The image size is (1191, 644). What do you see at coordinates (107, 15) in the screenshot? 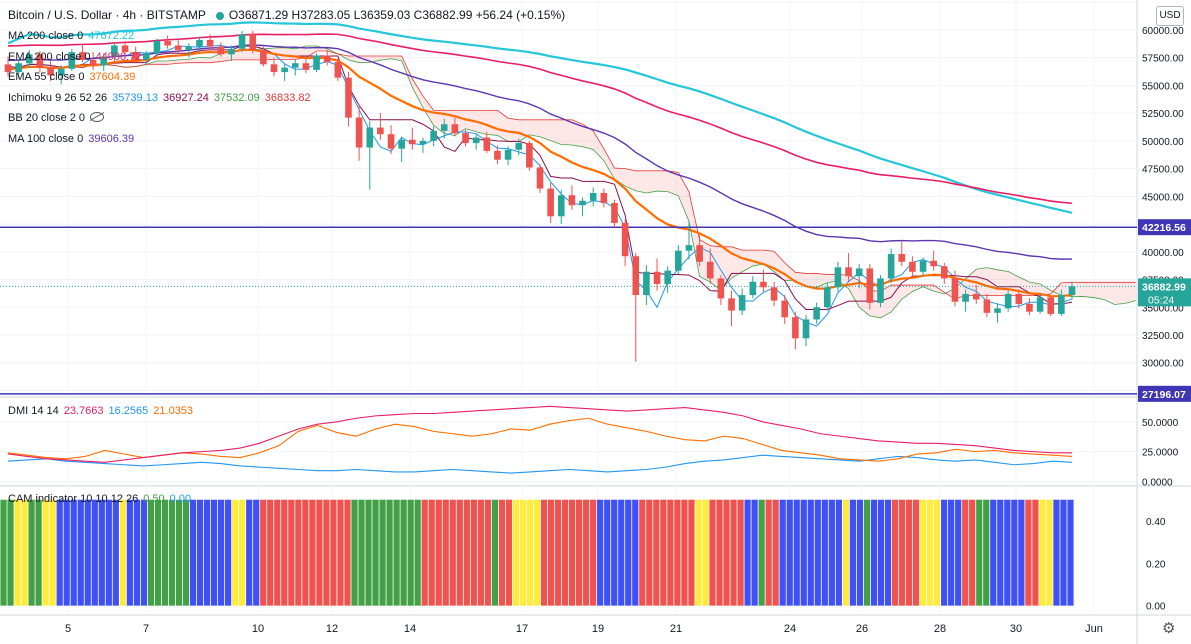
I see `symbol-title: Bitcoin / U.S. Dollar · 4h · BITSTAMP` at bounding box center [107, 15].